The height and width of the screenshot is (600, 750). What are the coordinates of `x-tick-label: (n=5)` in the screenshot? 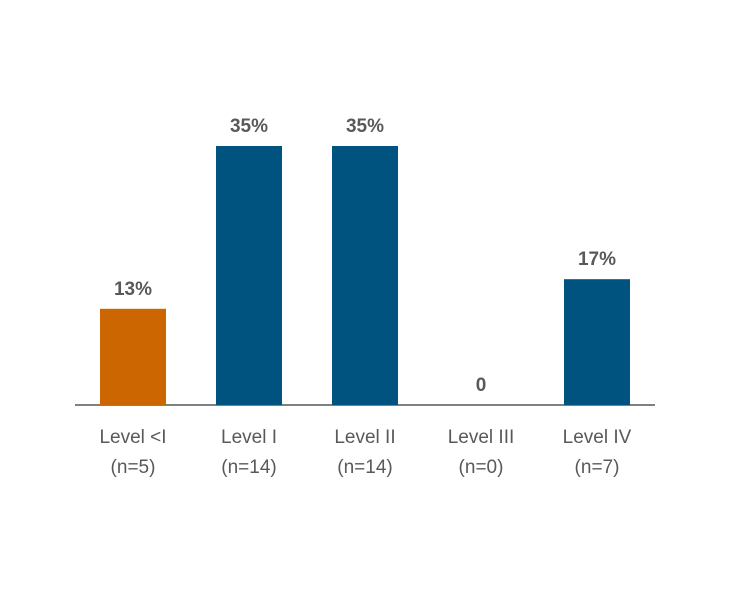 It's located at (133, 467).